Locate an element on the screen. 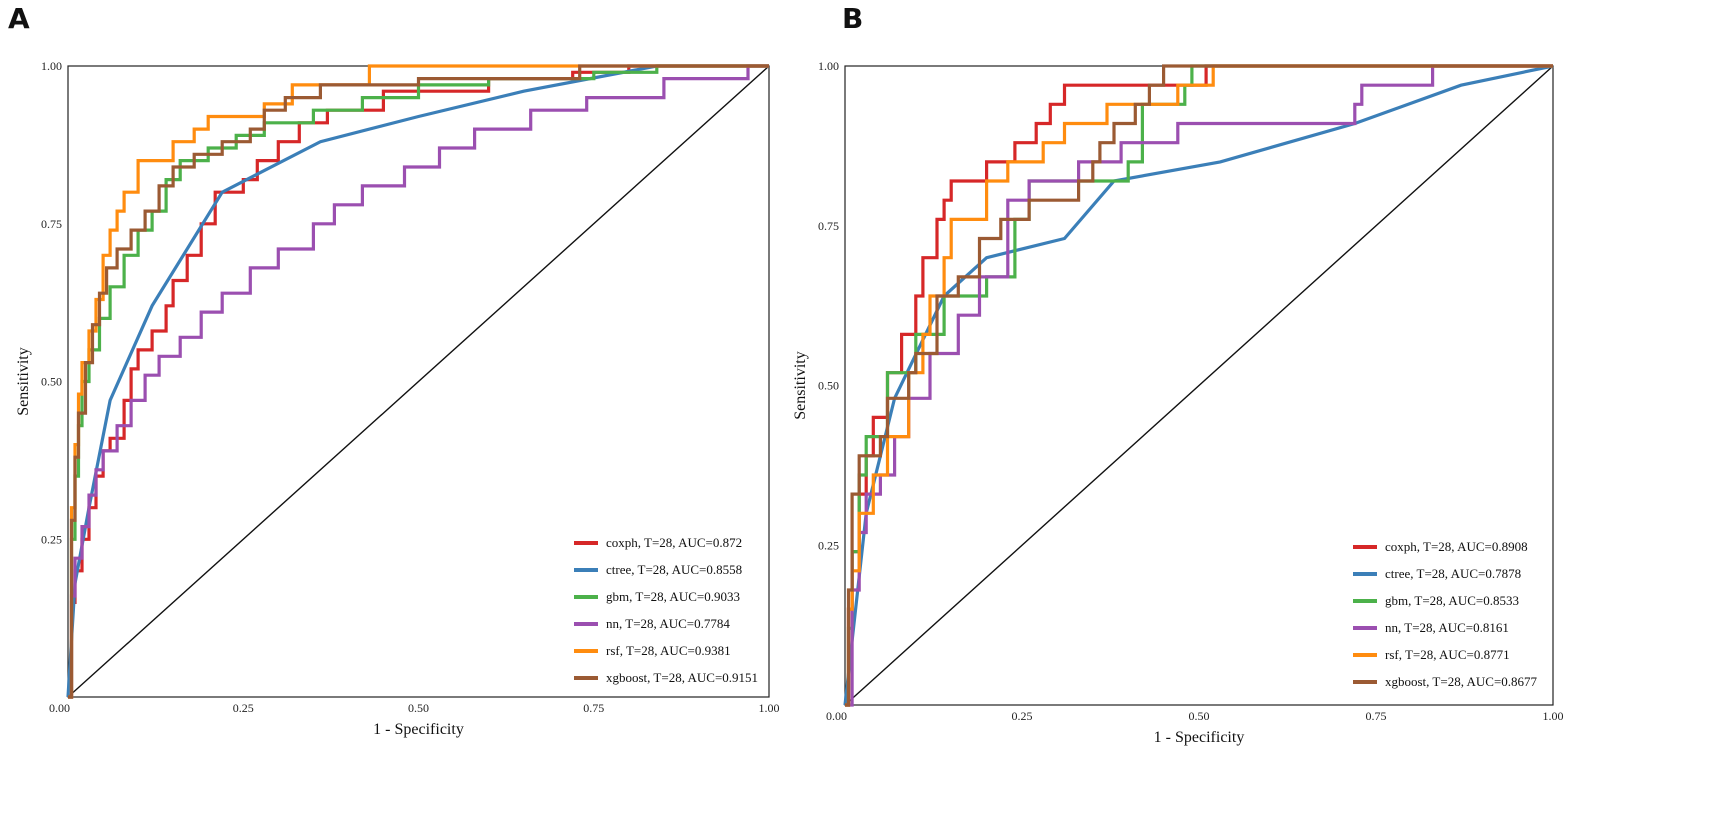 This screenshot has width=1730, height=824. panel-b-letter: B is located at coordinates (852, 18).